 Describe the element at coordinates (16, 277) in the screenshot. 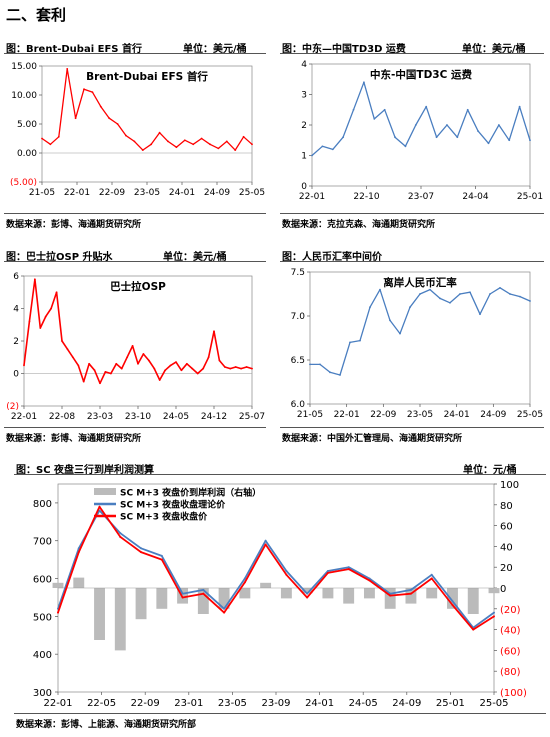

I see `y-tick-label: 6` at that location.